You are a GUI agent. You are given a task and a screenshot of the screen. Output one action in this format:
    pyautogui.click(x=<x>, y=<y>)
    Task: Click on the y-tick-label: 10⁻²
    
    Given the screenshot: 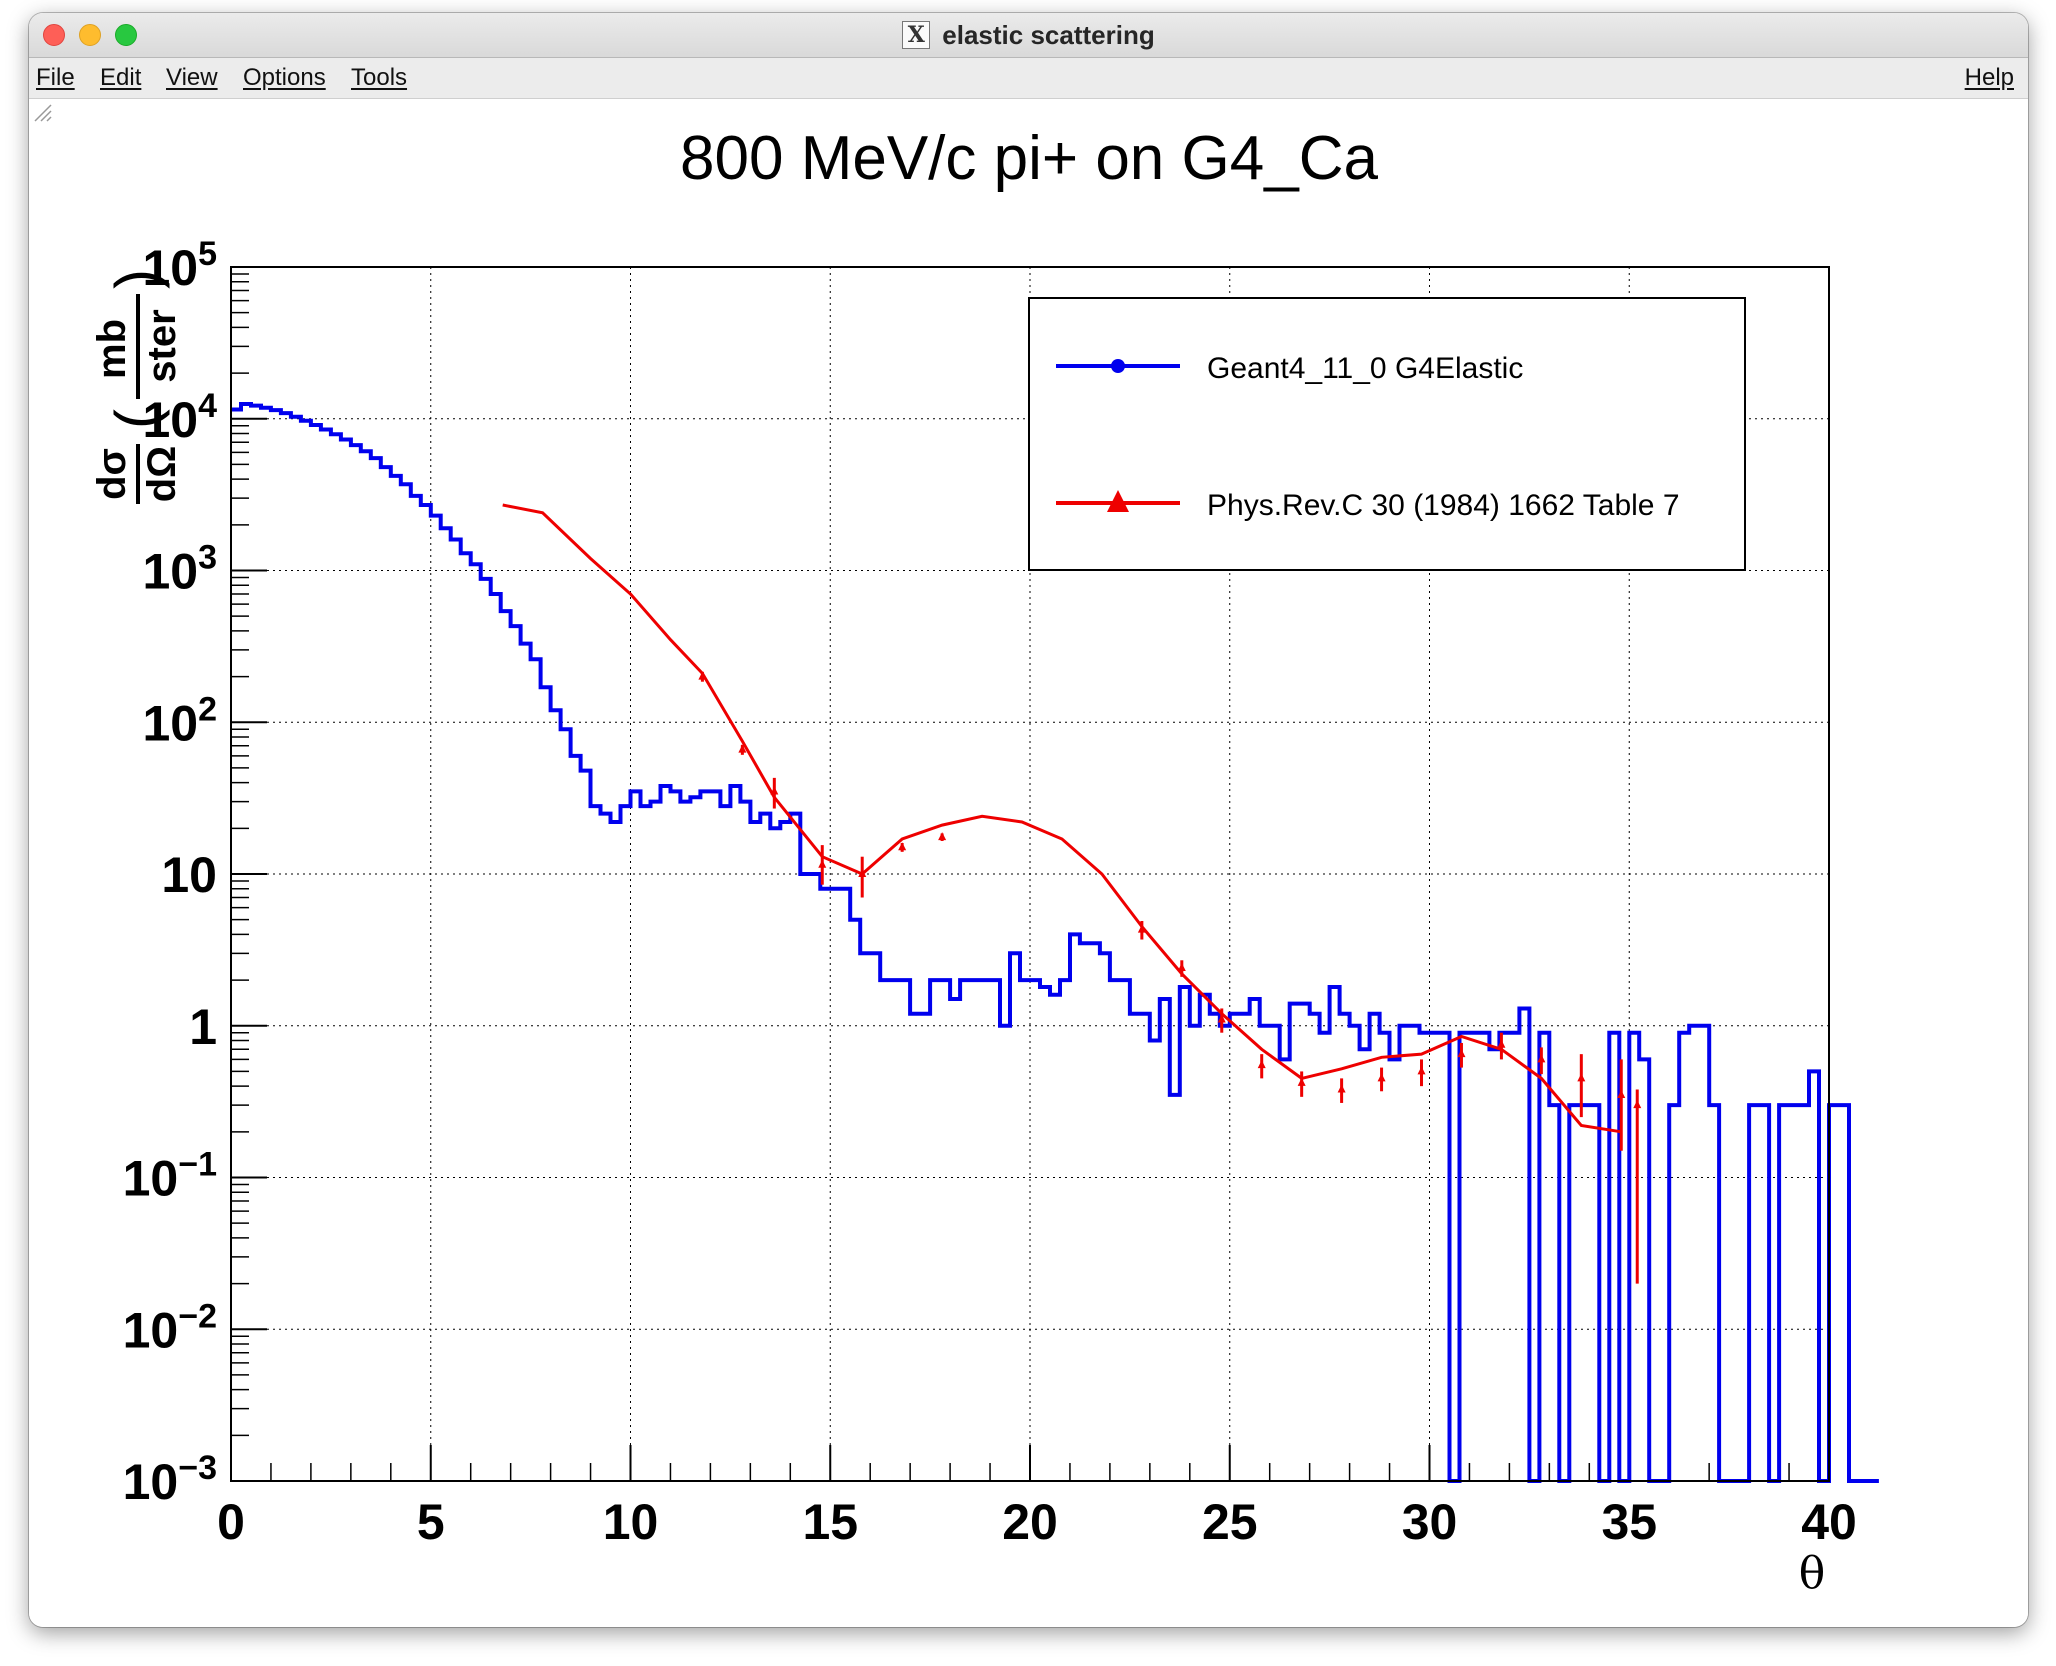 What is the action you would take?
    pyautogui.click(x=170, y=1327)
    